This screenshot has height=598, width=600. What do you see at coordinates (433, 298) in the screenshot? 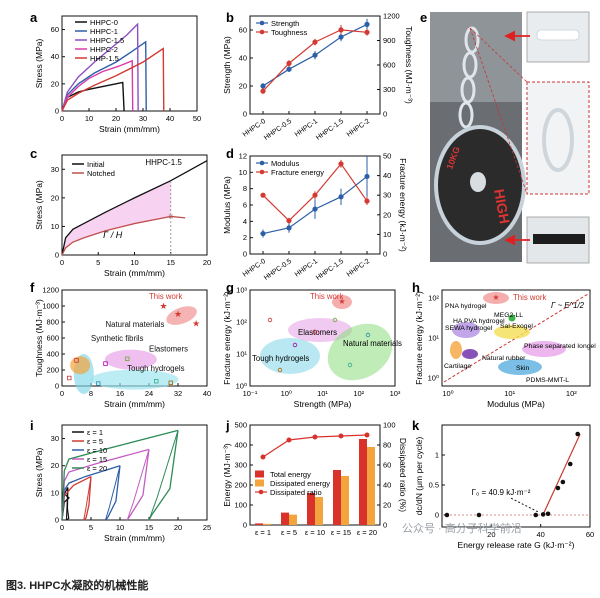
I see `y-tick-label: 10²` at bounding box center [433, 298].